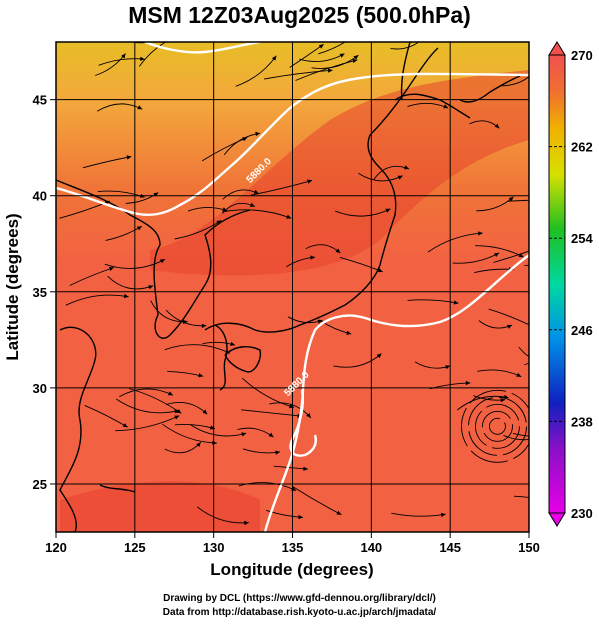 This screenshot has height=625, width=599. What do you see at coordinates (40, 484) in the screenshot?
I see `tick-label-lat: 25` at bounding box center [40, 484].